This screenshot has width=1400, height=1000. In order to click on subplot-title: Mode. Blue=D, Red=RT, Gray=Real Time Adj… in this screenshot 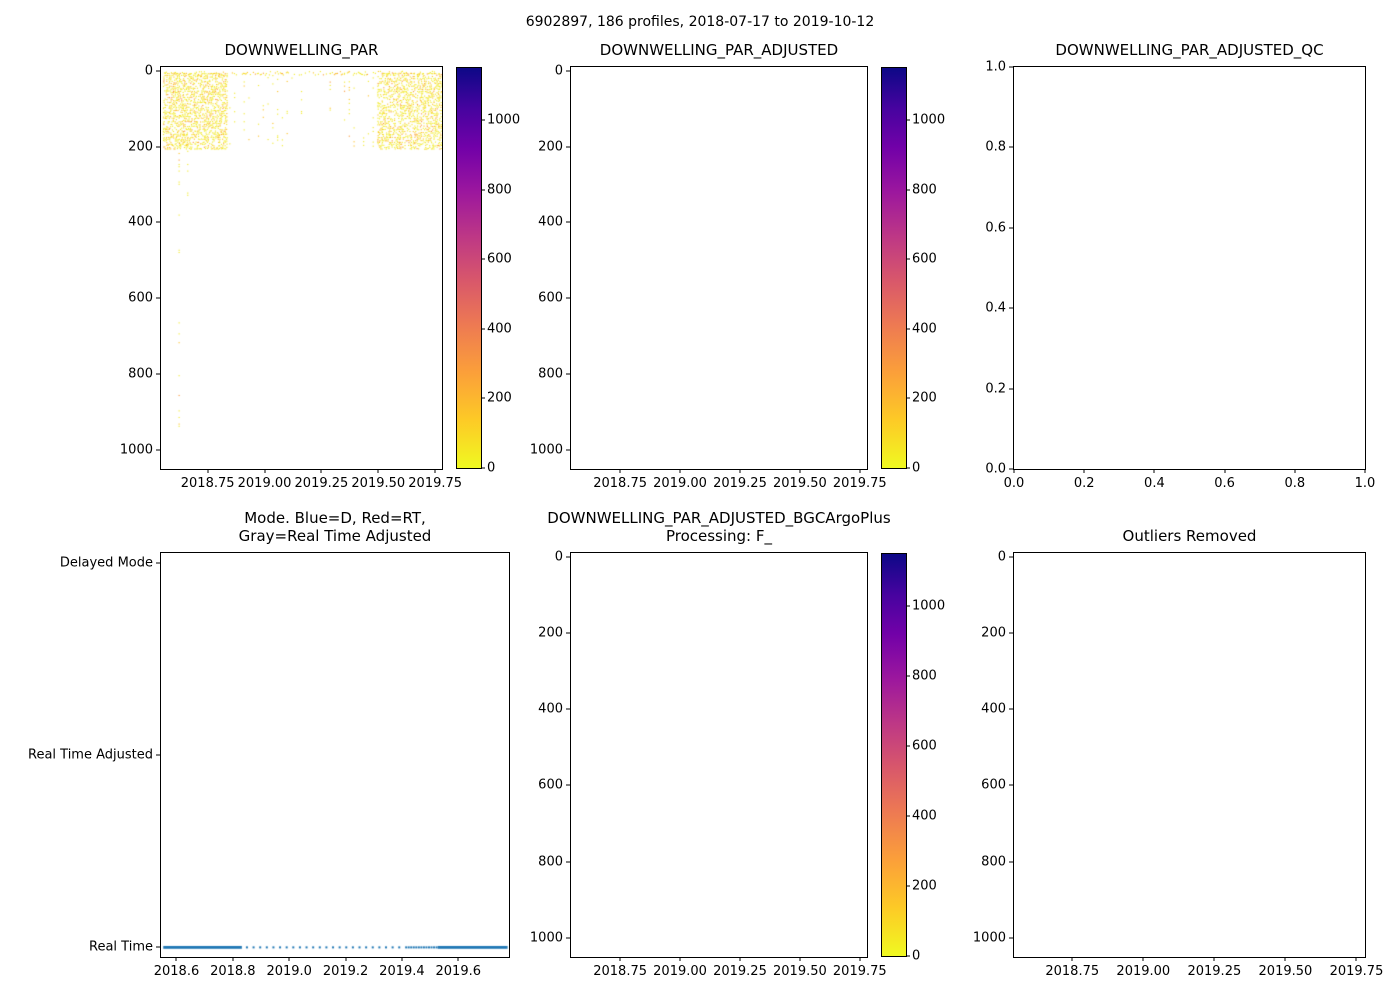, I will do `click(335, 527)`.